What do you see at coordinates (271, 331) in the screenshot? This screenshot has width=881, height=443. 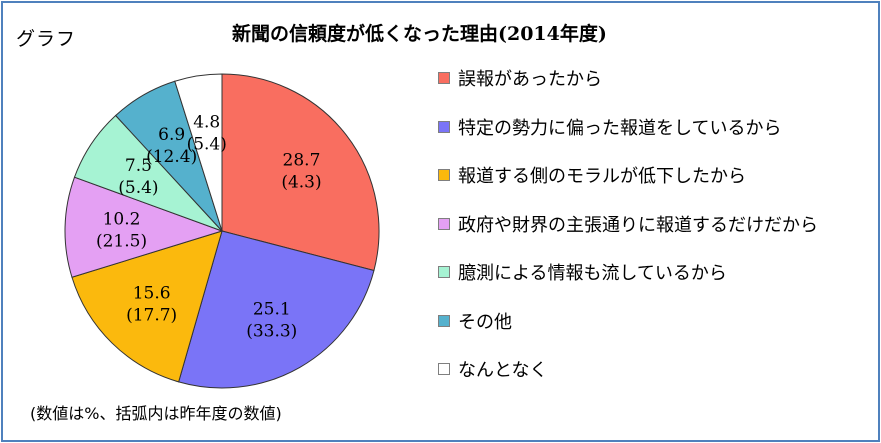 I see `slice-previous-label-2: (33.3)` at bounding box center [271, 331].